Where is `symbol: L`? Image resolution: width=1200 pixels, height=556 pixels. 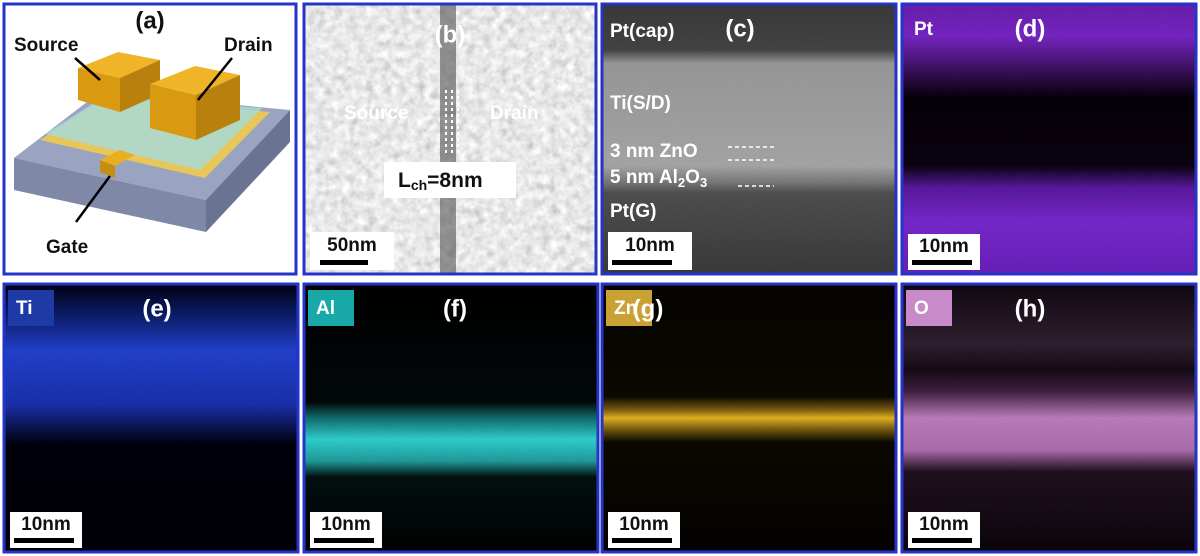 symbol: L is located at coordinates (404, 180).